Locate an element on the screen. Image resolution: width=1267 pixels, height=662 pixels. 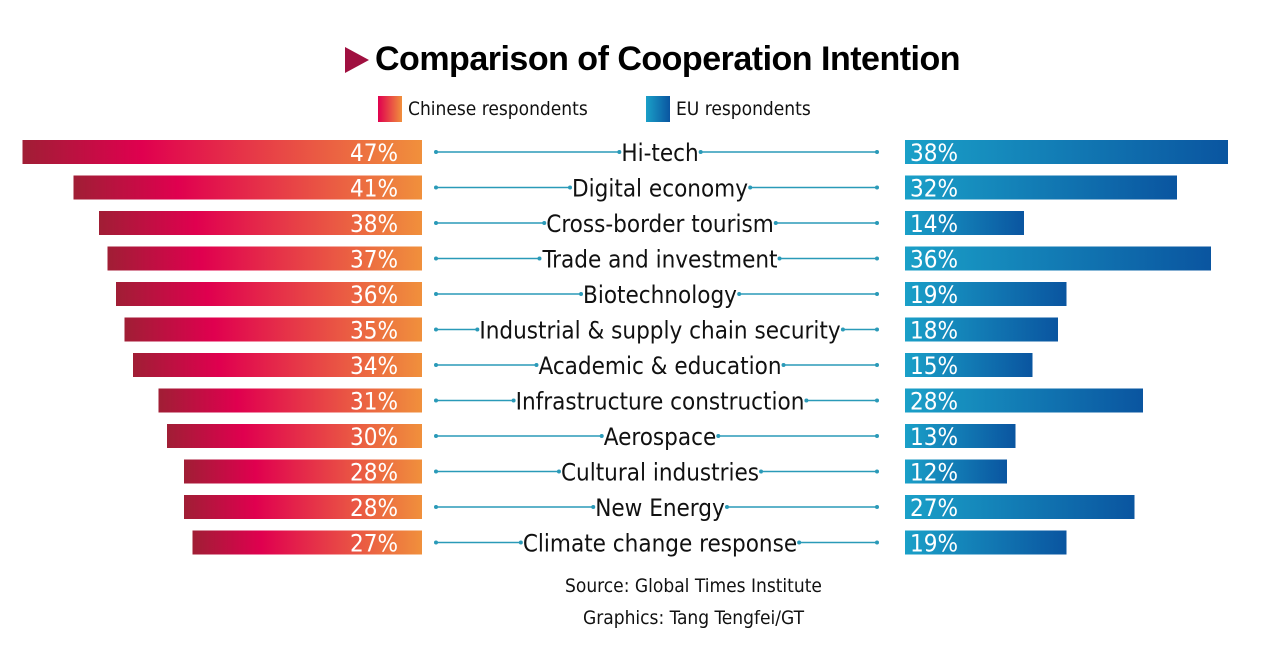
legend-chinese: Chinese respondents is located at coordinates (483, 109).